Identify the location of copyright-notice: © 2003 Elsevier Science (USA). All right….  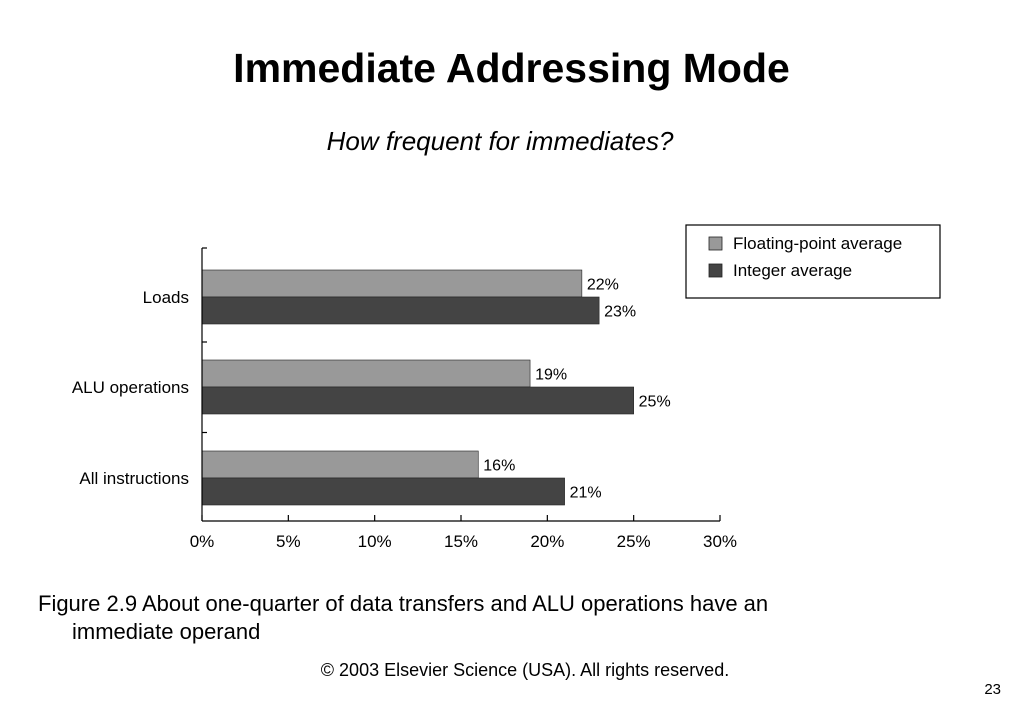
(525, 670).